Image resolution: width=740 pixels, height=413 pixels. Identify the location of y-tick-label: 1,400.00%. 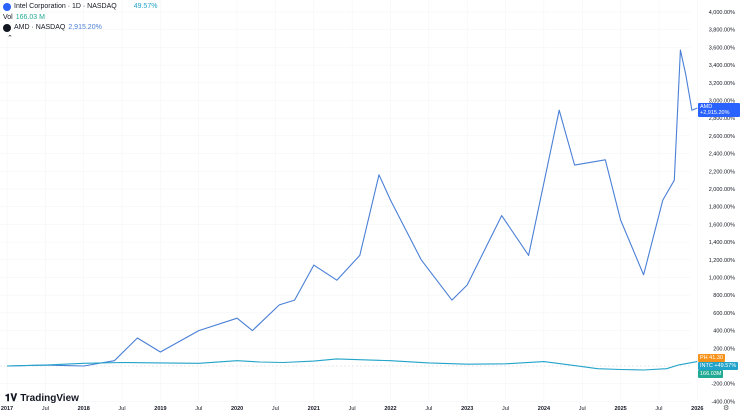
(722, 243).